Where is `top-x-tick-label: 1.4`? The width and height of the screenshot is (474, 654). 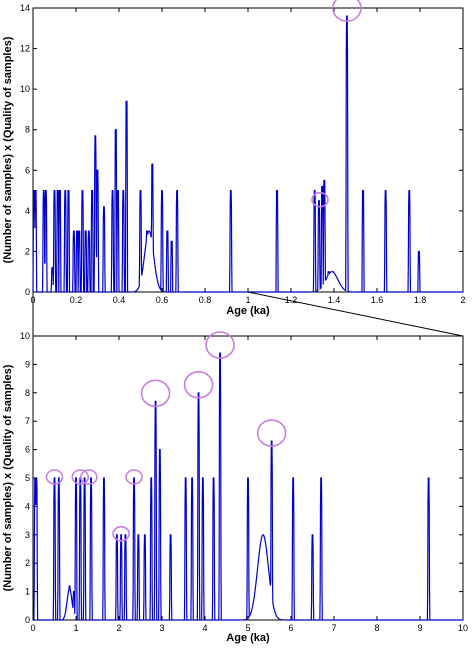
top-x-tick-label: 1.4 is located at coordinates (334, 300).